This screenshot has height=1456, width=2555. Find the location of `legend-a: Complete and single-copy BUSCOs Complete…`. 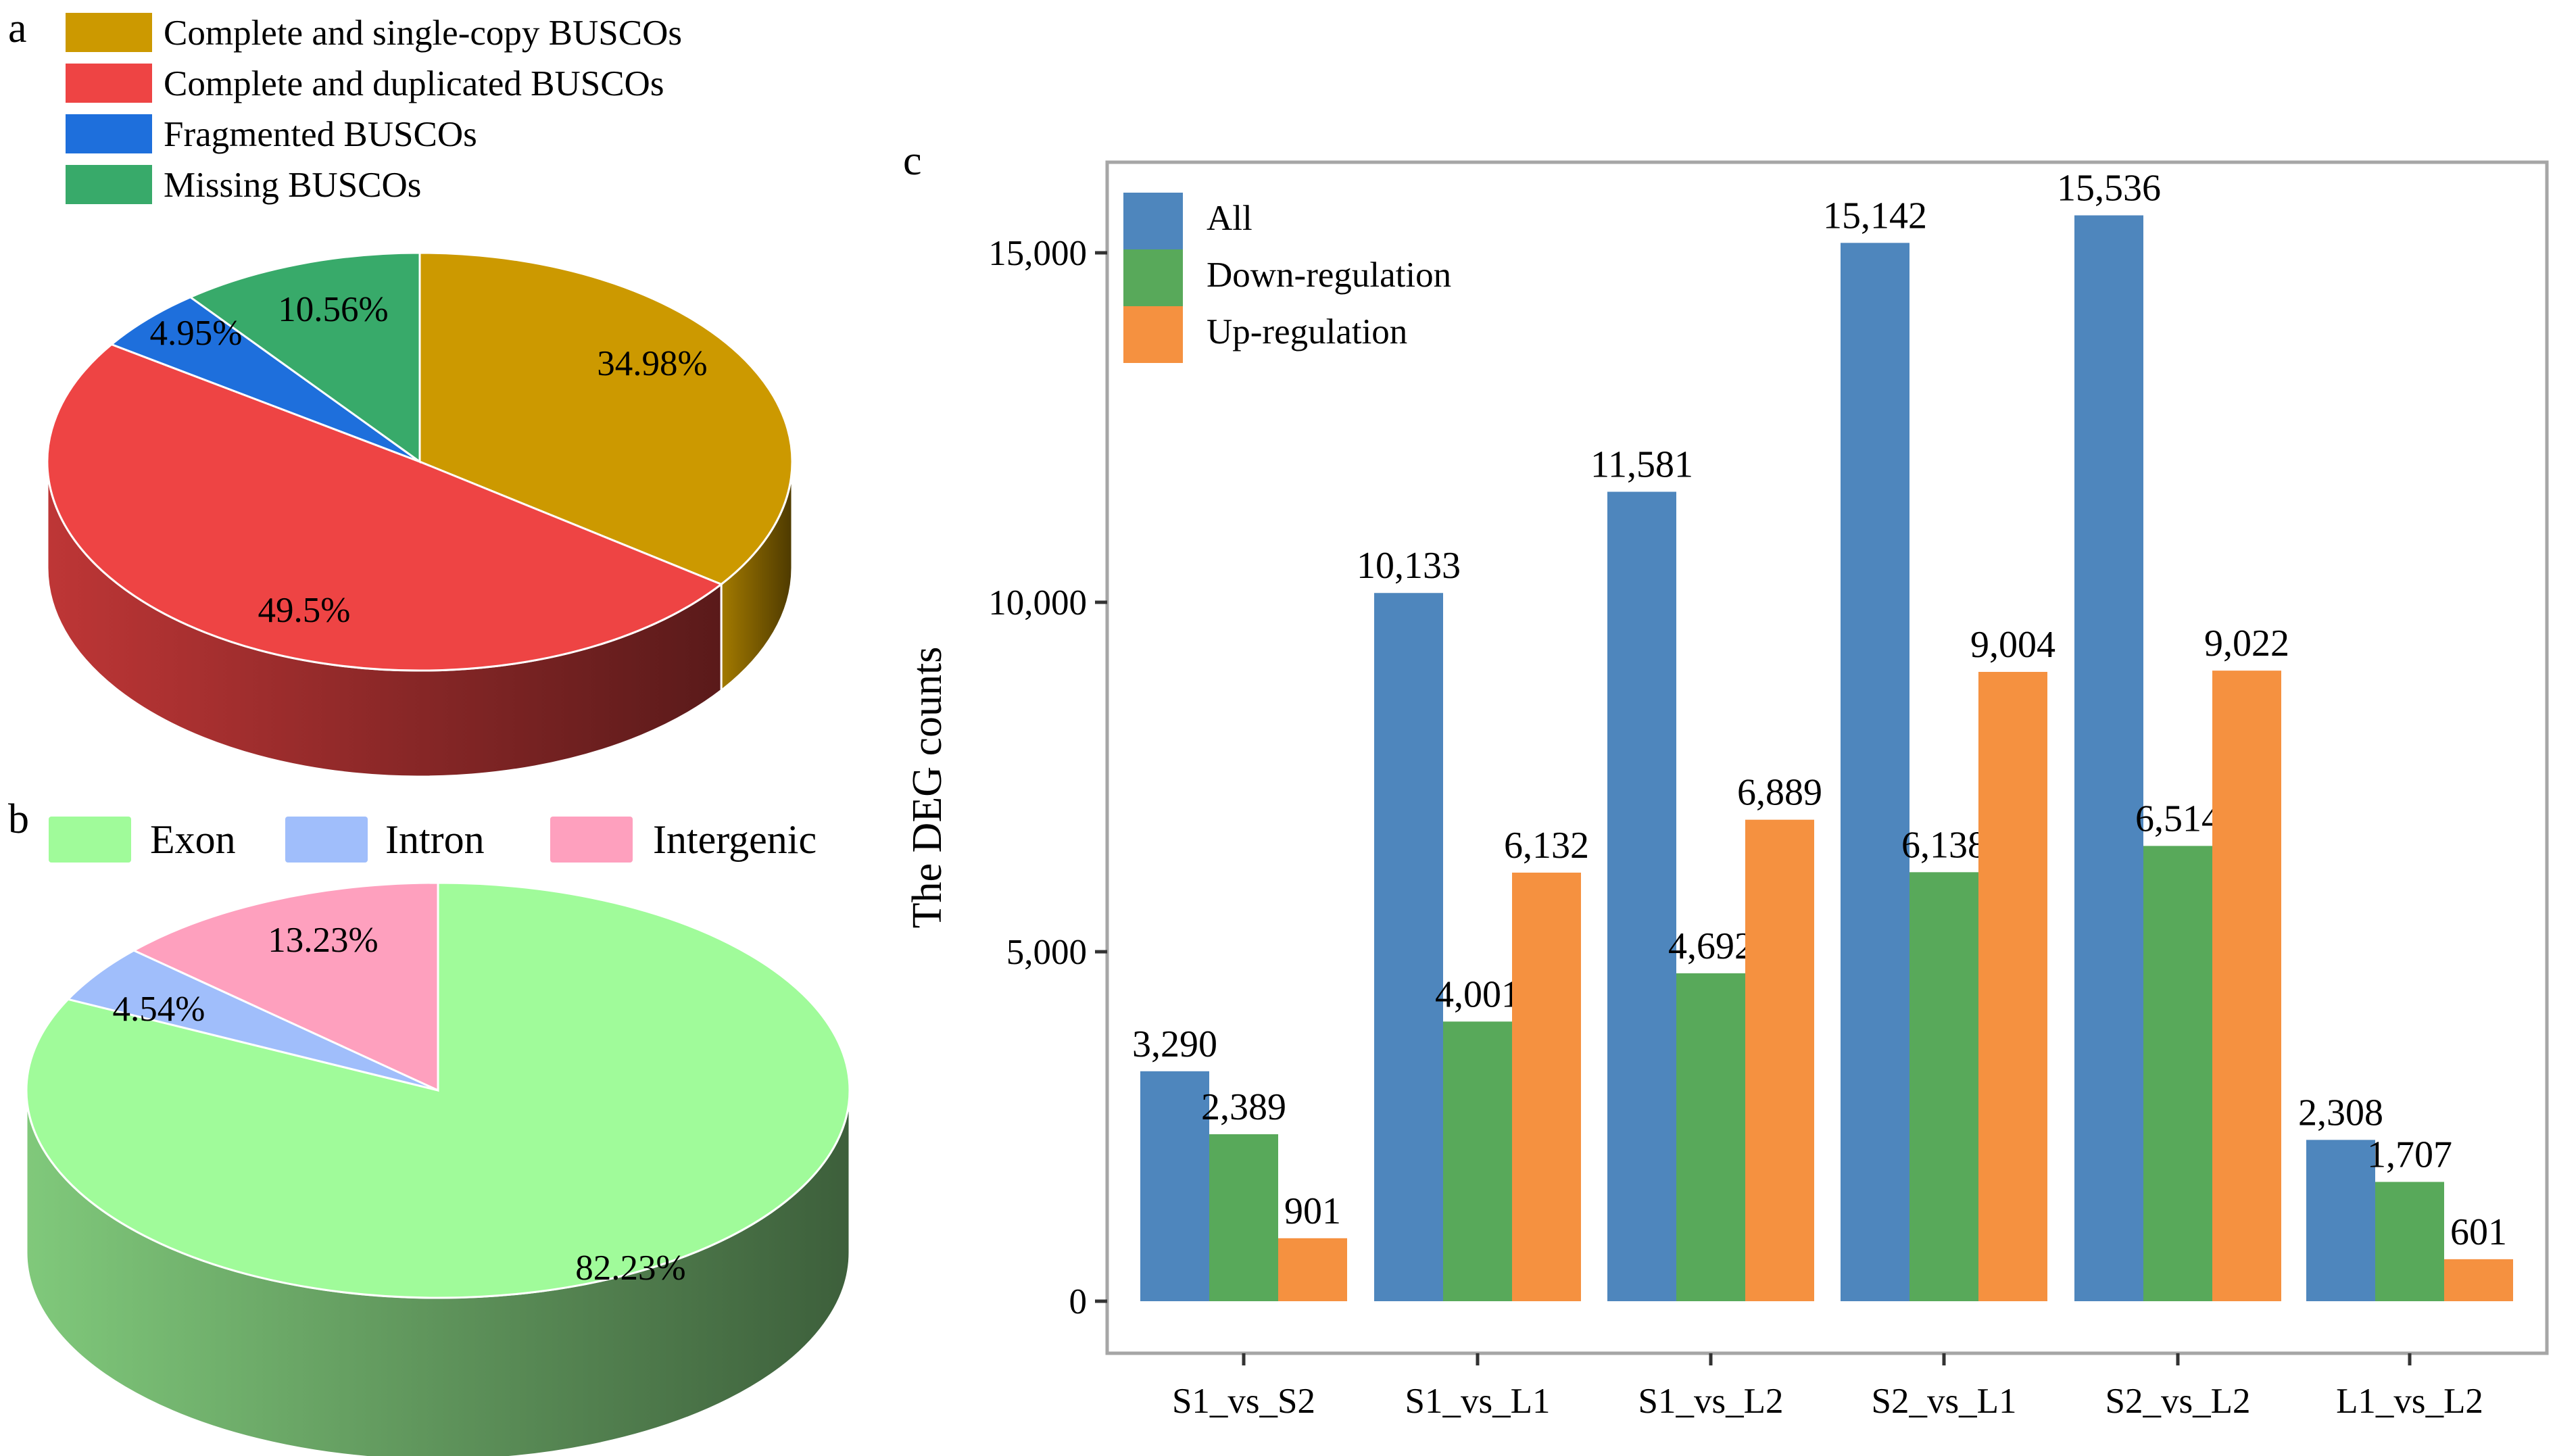

legend-a: Complete and single-copy BUSCOs Complete… is located at coordinates (374, 109).